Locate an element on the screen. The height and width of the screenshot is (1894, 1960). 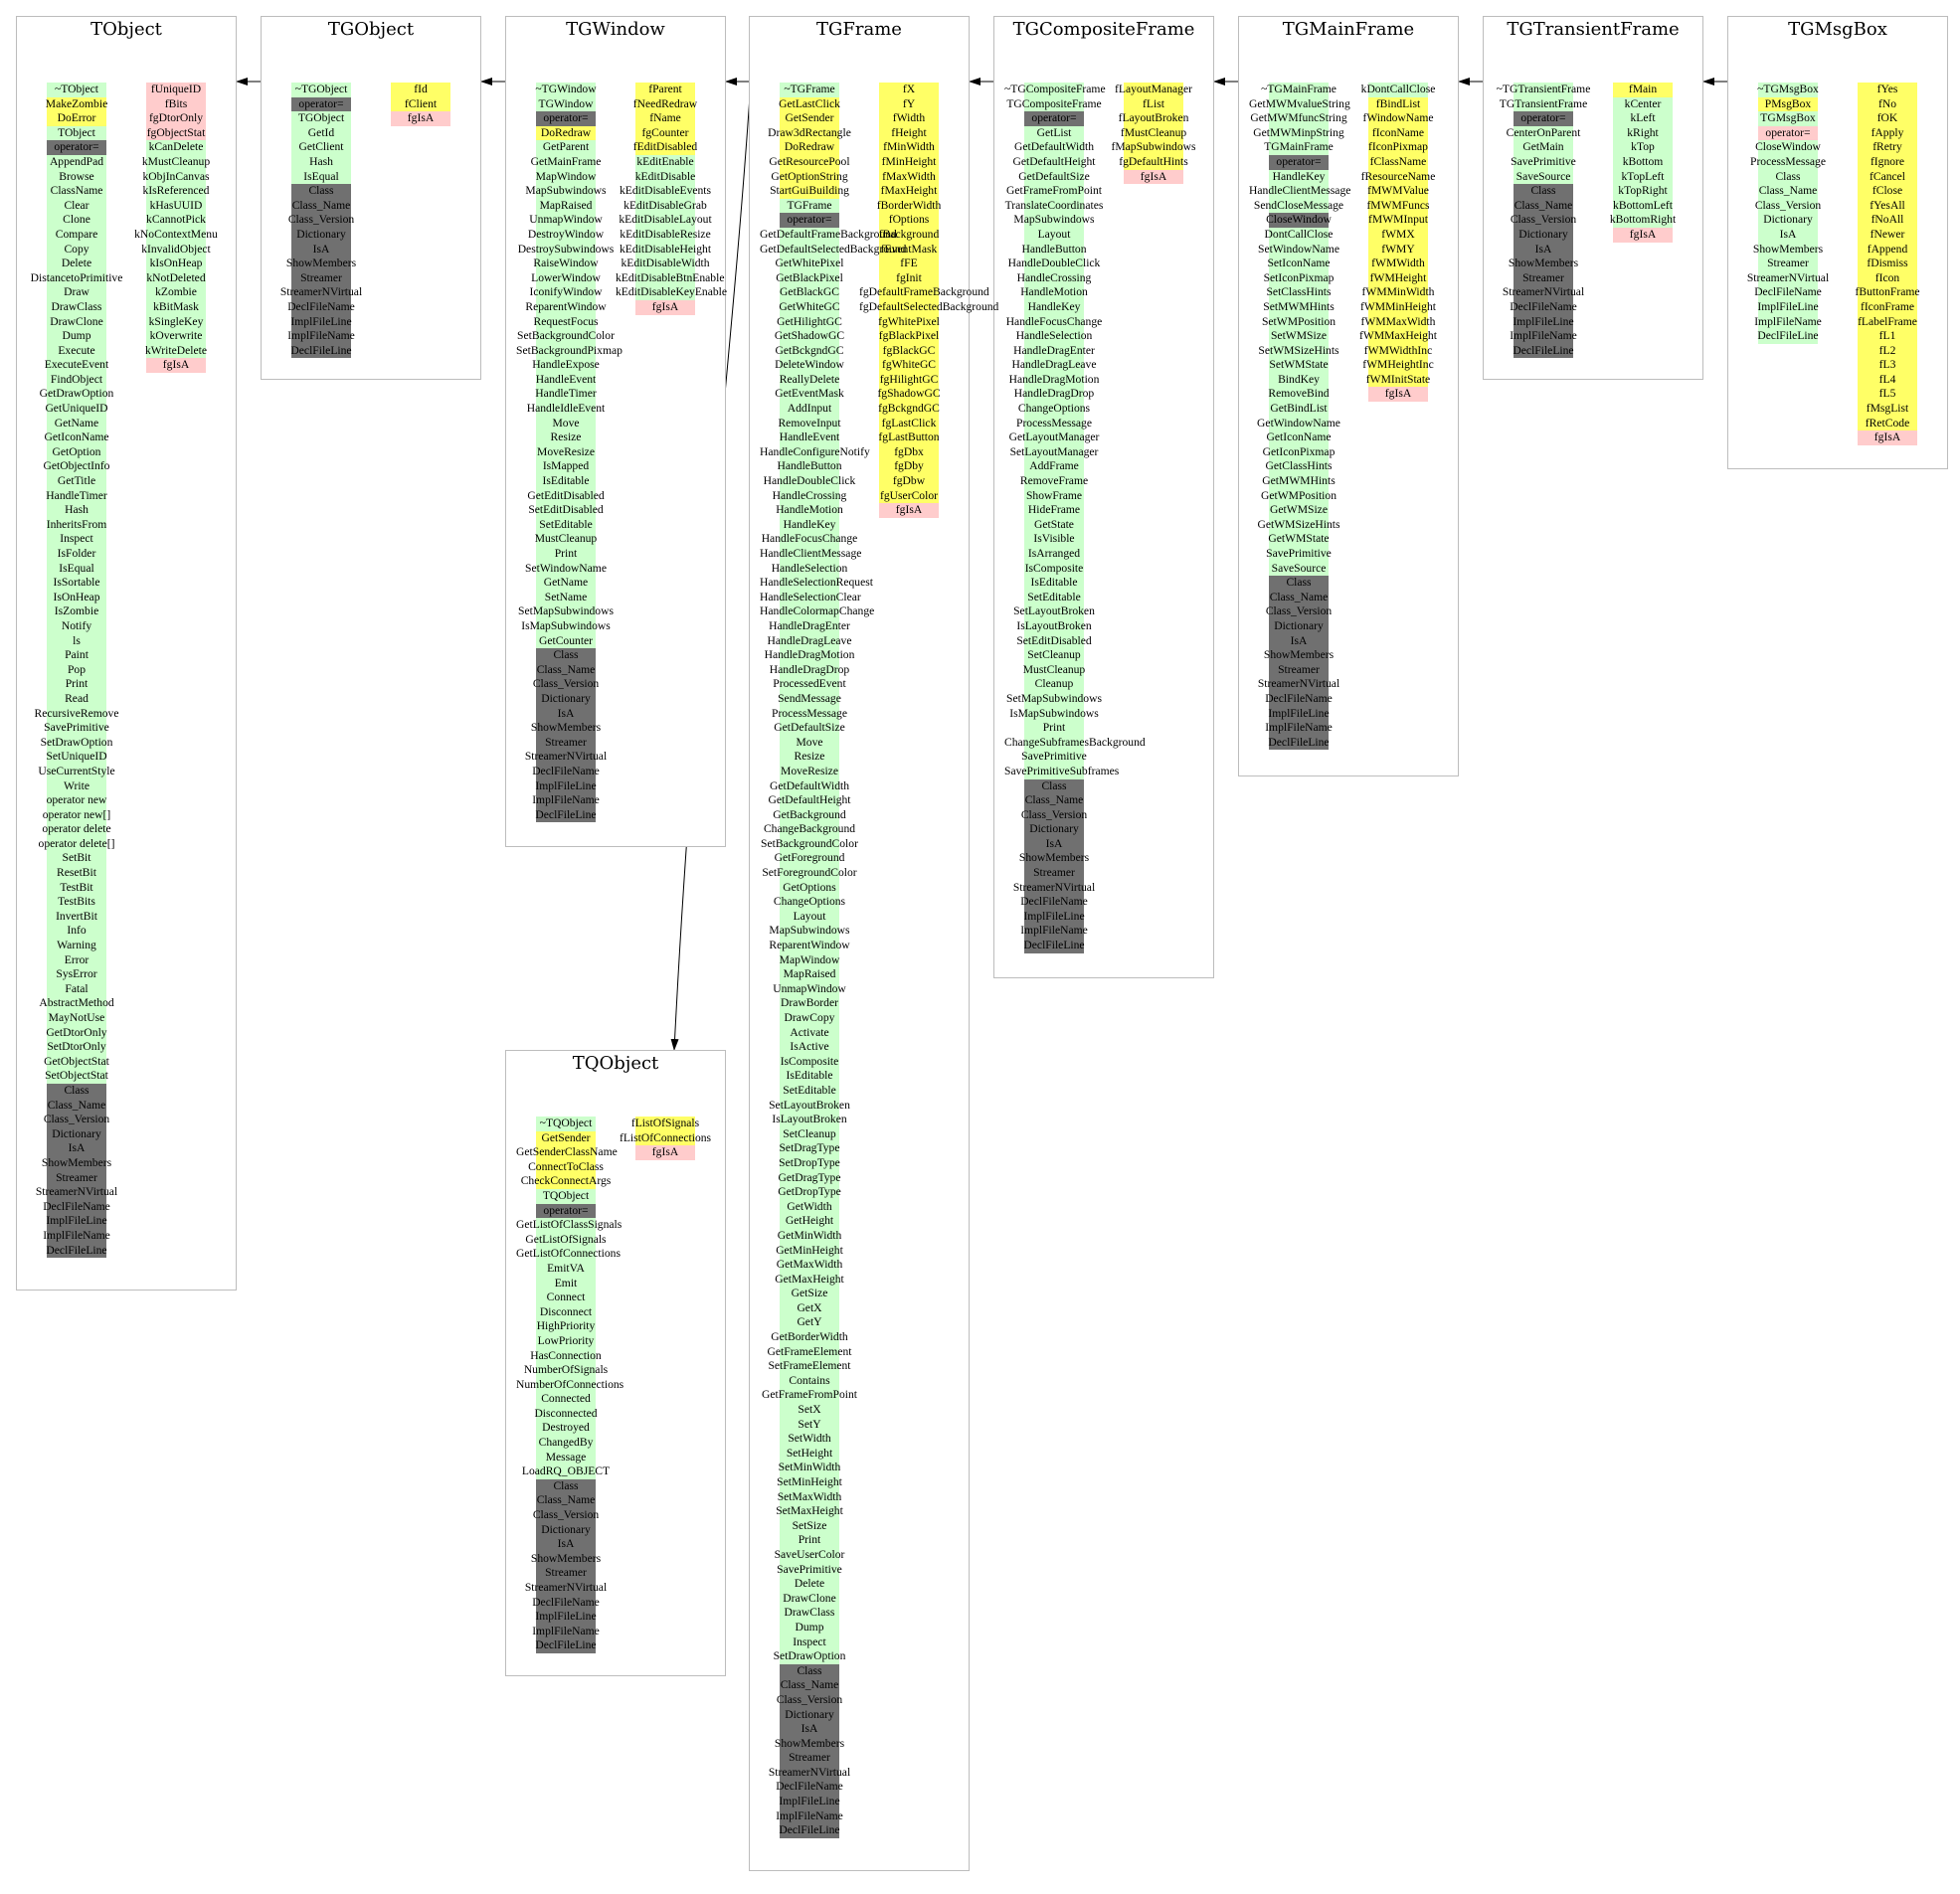
method-entry: HandleKey is located at coordinates (1054, 307).